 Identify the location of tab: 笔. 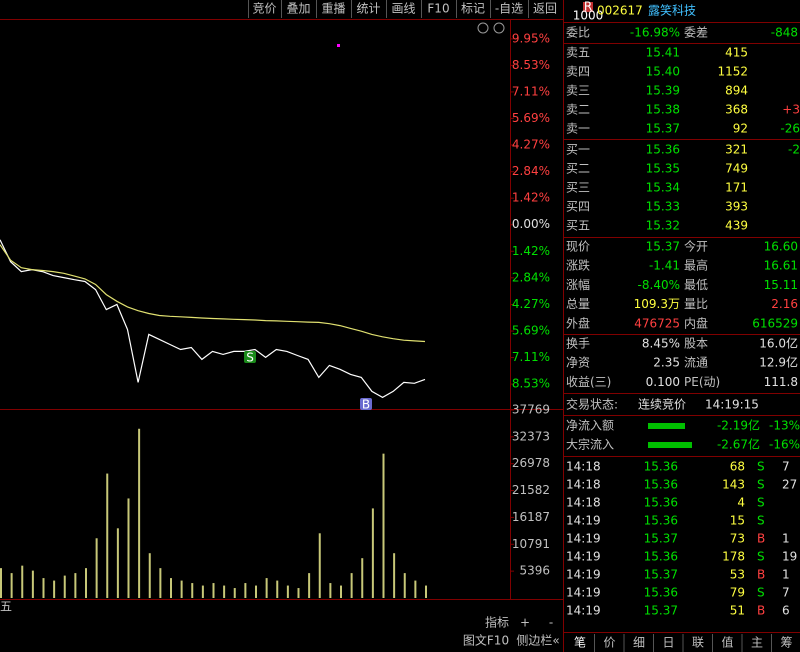
(580, 642).